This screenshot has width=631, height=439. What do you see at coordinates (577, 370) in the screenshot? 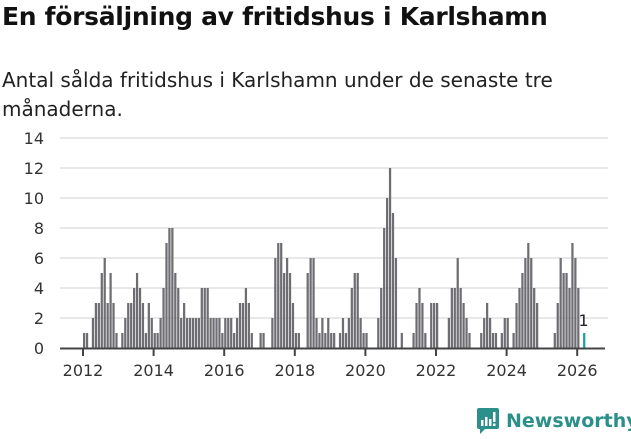
I see `x-tick-label: 2026` at bounding box center [577, 370].